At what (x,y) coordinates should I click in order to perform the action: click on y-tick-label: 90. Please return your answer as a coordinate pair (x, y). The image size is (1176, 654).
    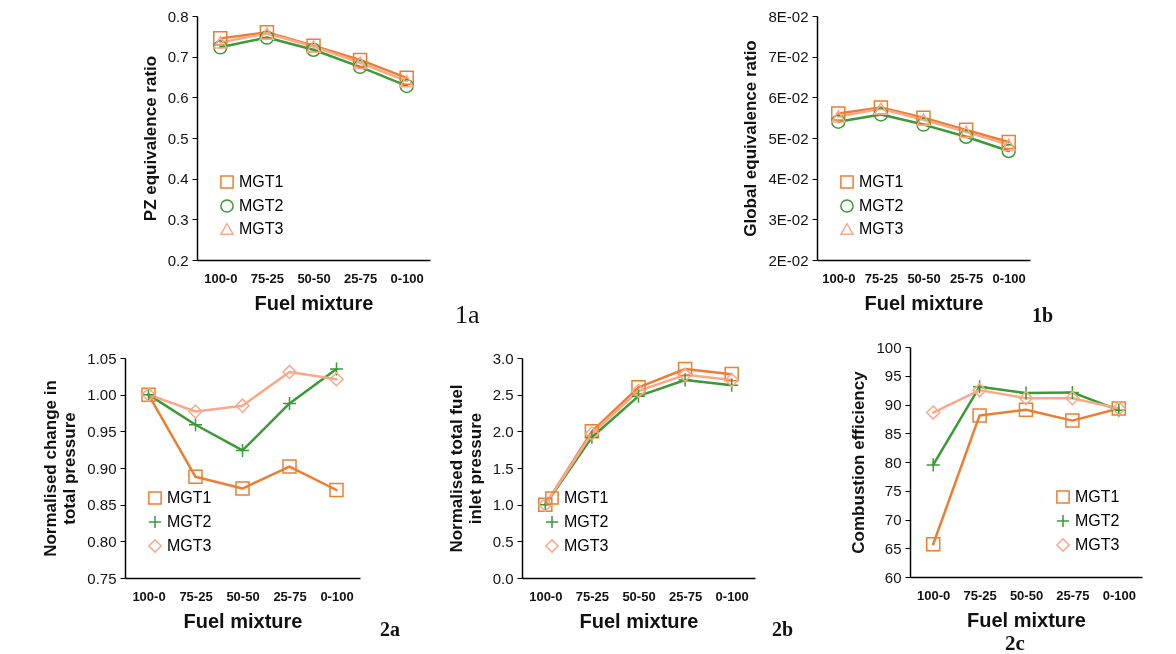
    Looking at the image, I should click on (893, 404).